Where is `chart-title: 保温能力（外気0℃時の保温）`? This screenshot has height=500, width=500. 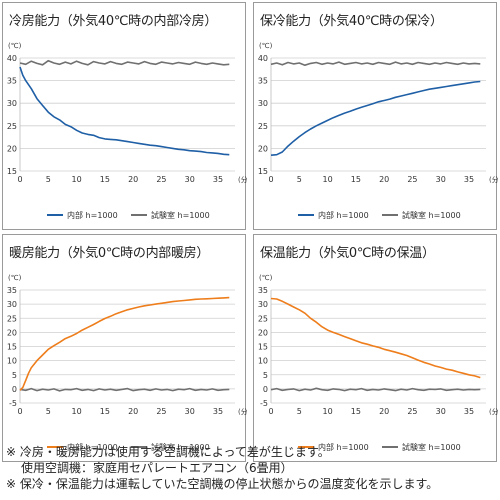
chart-title: 保温能力（外気0℃時の保温） is located at coordinates (347, 253).